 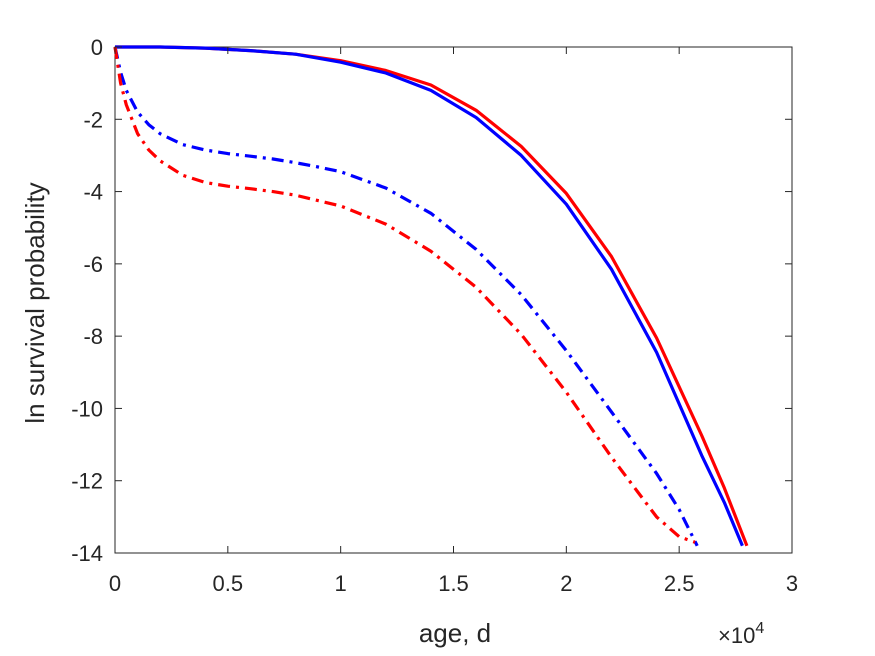 I want to click on x-tick-label: 1.5, so click(x=453, y=583).